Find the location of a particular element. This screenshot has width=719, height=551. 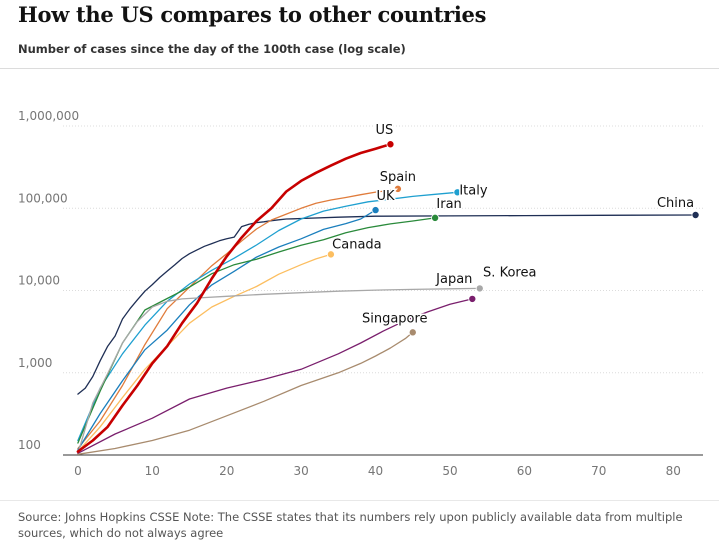

y-tick-label-1000: 1,000 is located at coordinates (35, 363).